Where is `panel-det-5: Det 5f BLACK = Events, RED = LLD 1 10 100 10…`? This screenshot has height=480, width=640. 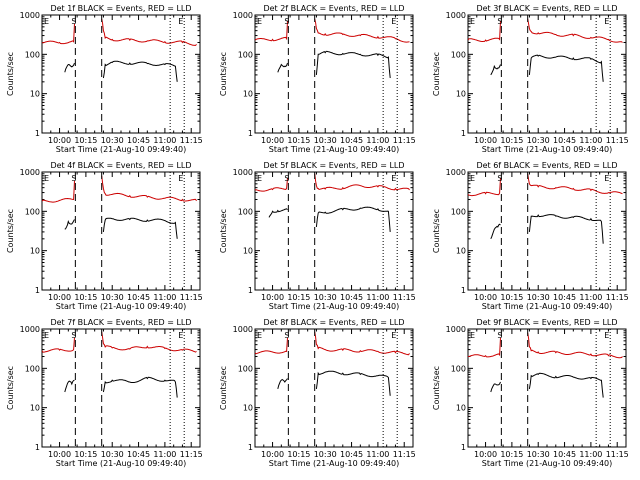
panel-det-5: Det 5f BLACK = Events, RED = LLD 1 10 100 10… is located at coordinates (317, 236).